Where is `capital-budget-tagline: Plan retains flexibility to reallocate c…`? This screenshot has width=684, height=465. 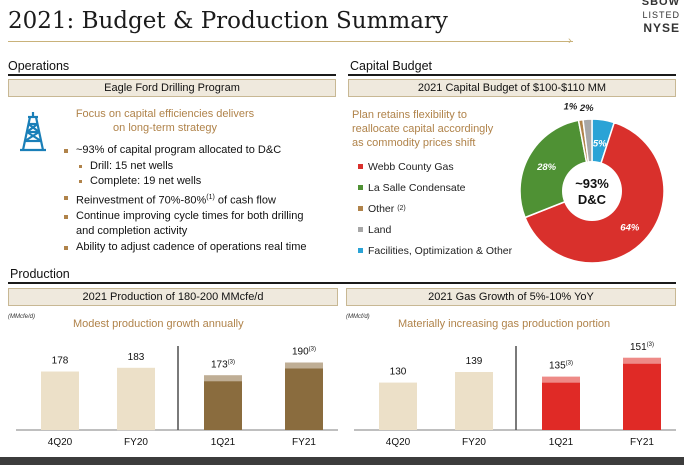
capital-budget-tagline: Plan retains flexibility to reallocate c… is located at coordinates (422, 129).